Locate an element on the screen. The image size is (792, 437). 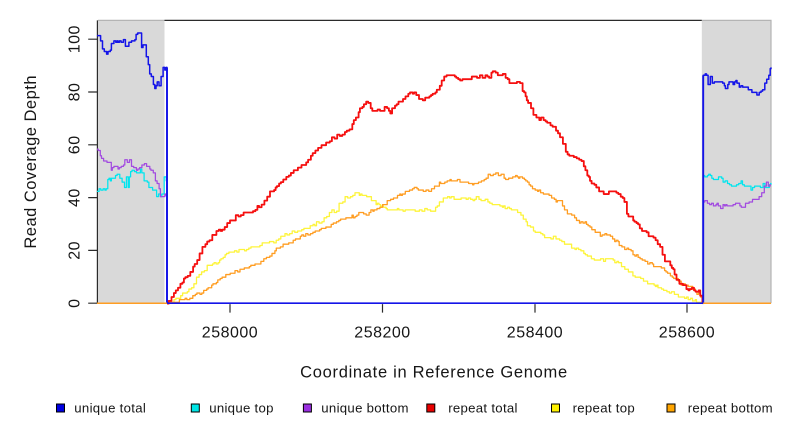
svg-text: repeat top is located at coordinates (604, 408).